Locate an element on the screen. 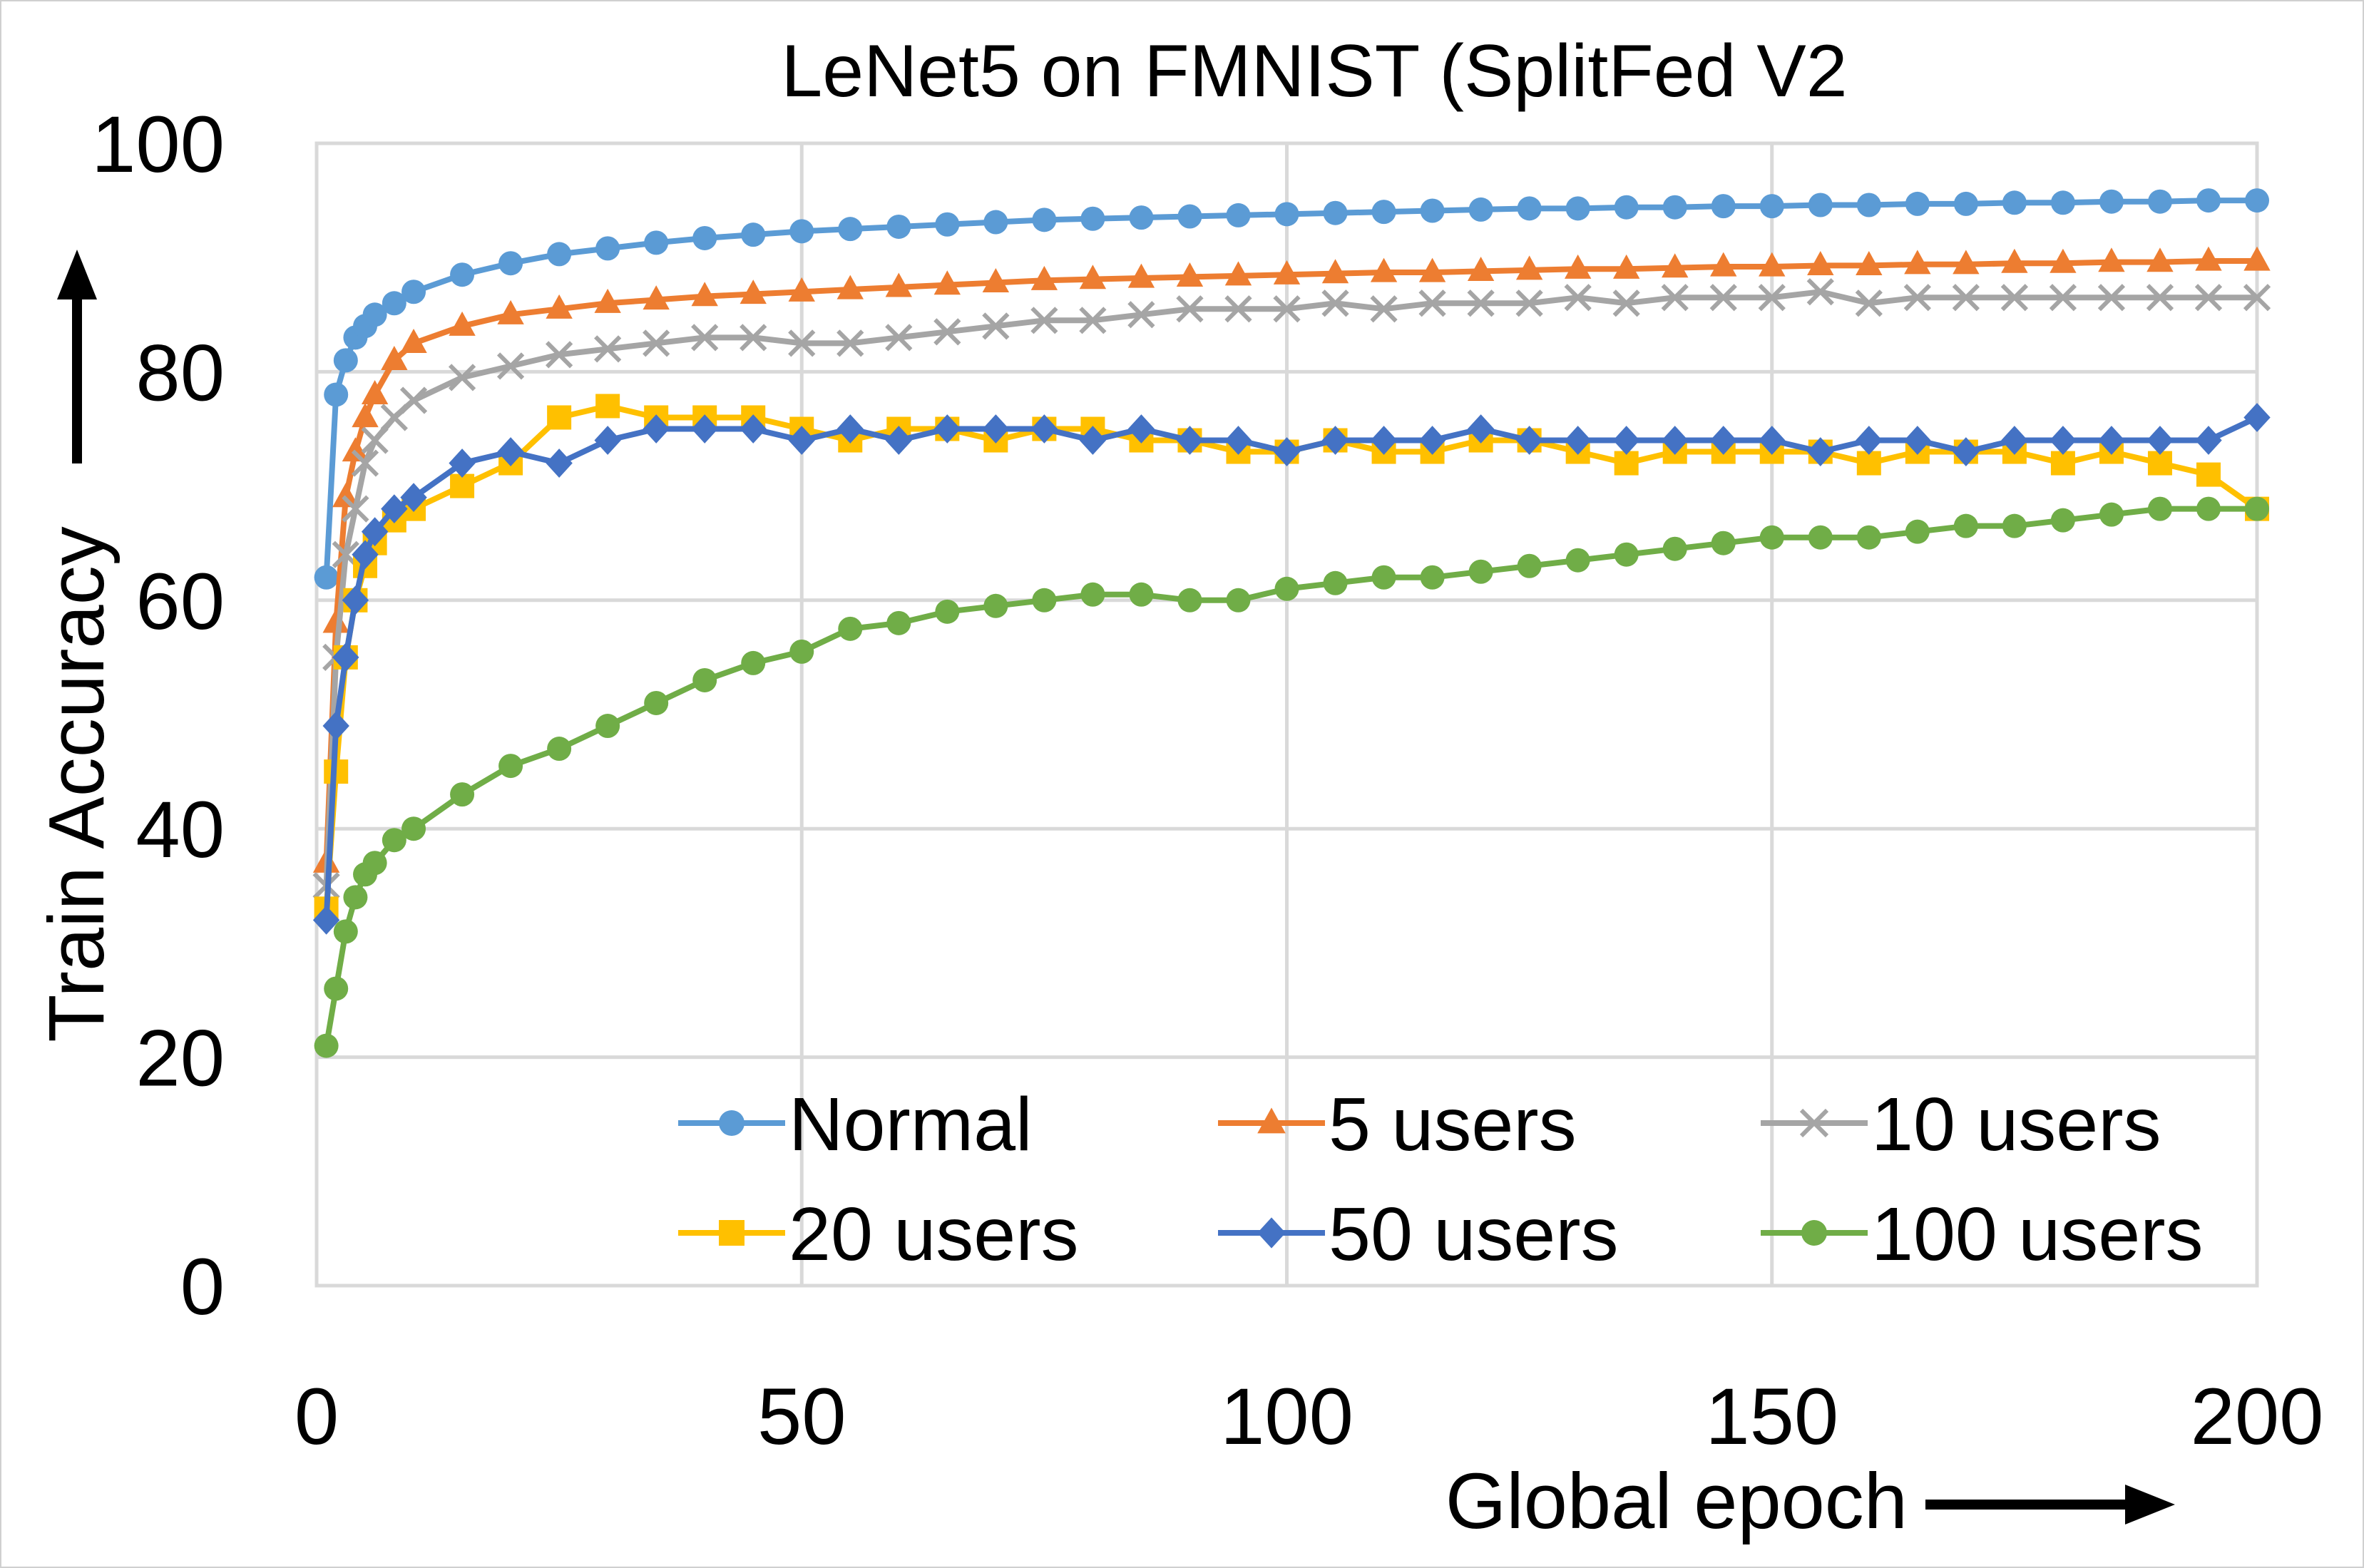  legend-item: 10 users is located at coordinates (1961, 1124).